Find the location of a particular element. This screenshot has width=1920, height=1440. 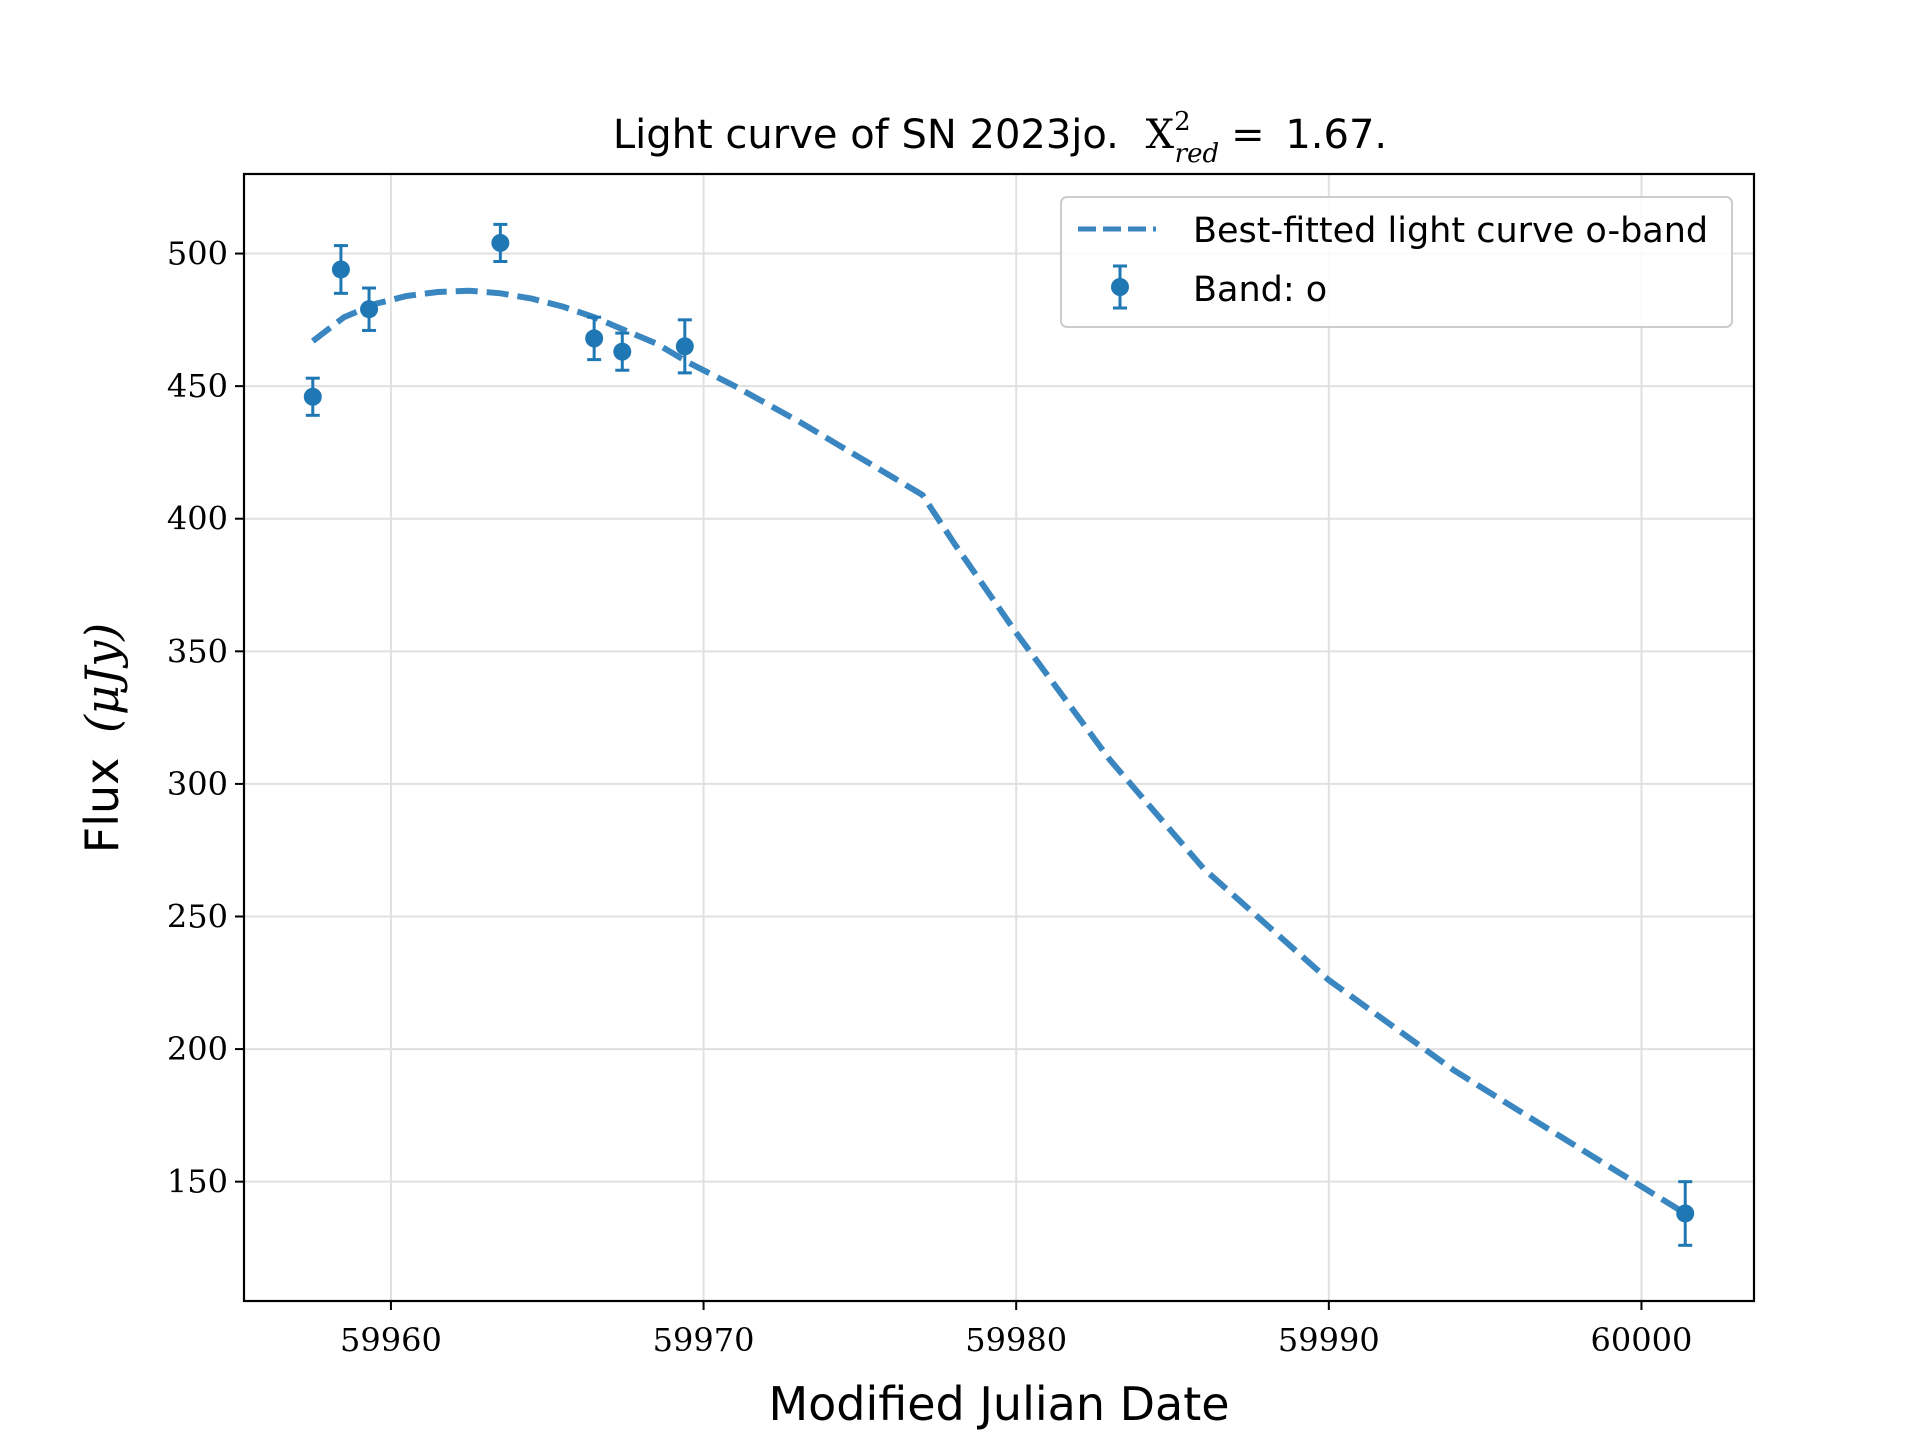

y-tick-label: 200 is located at coordinates (197, 1049).